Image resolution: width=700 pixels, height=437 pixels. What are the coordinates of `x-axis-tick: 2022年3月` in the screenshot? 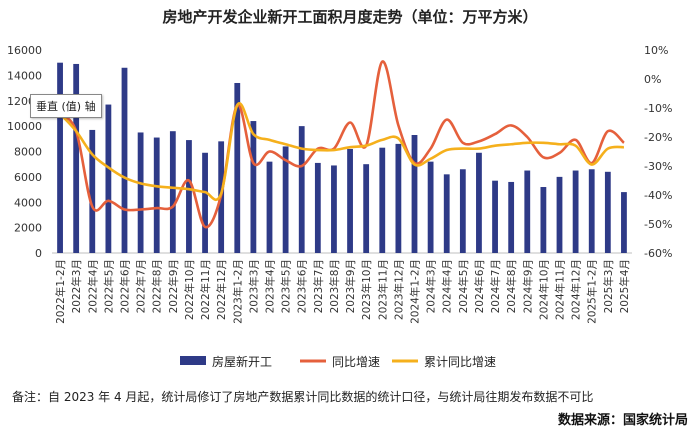 It's located at (76, 286).